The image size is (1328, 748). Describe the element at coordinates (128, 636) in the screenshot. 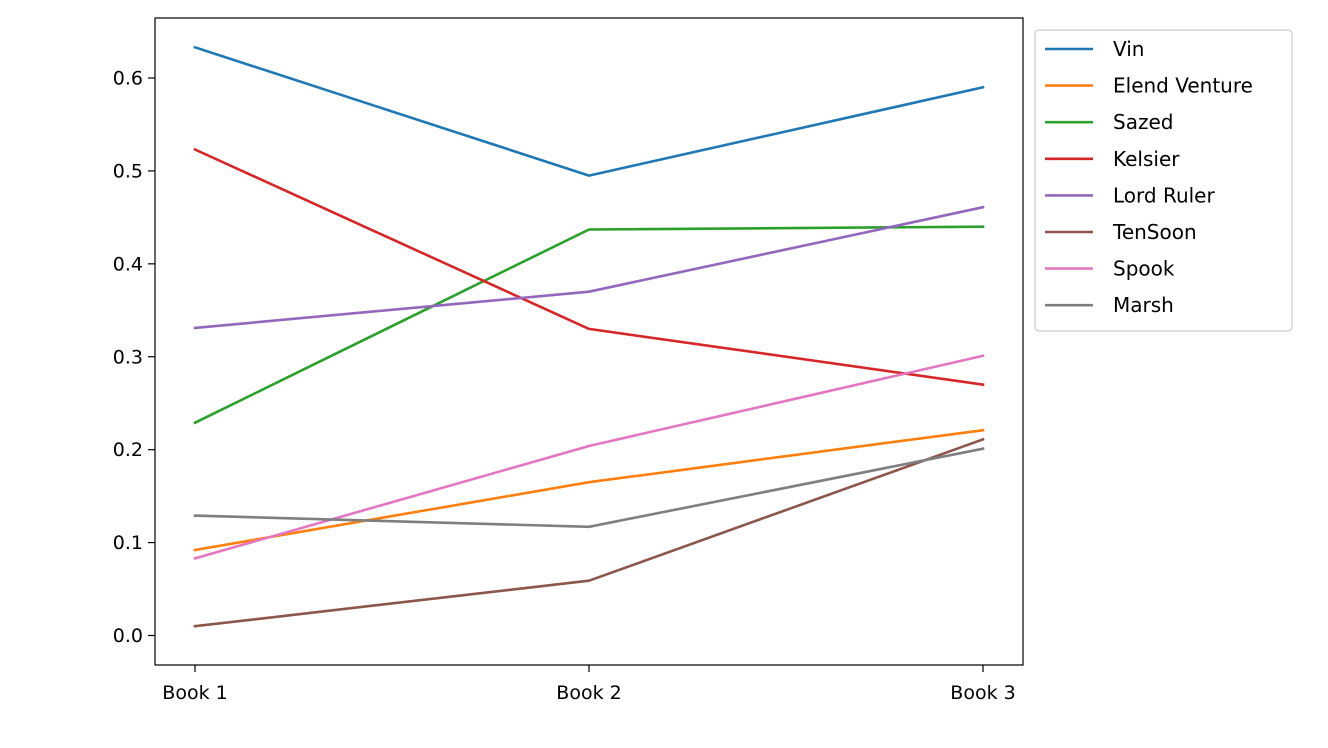

I see `y-tick-label: 0.0` at that location.